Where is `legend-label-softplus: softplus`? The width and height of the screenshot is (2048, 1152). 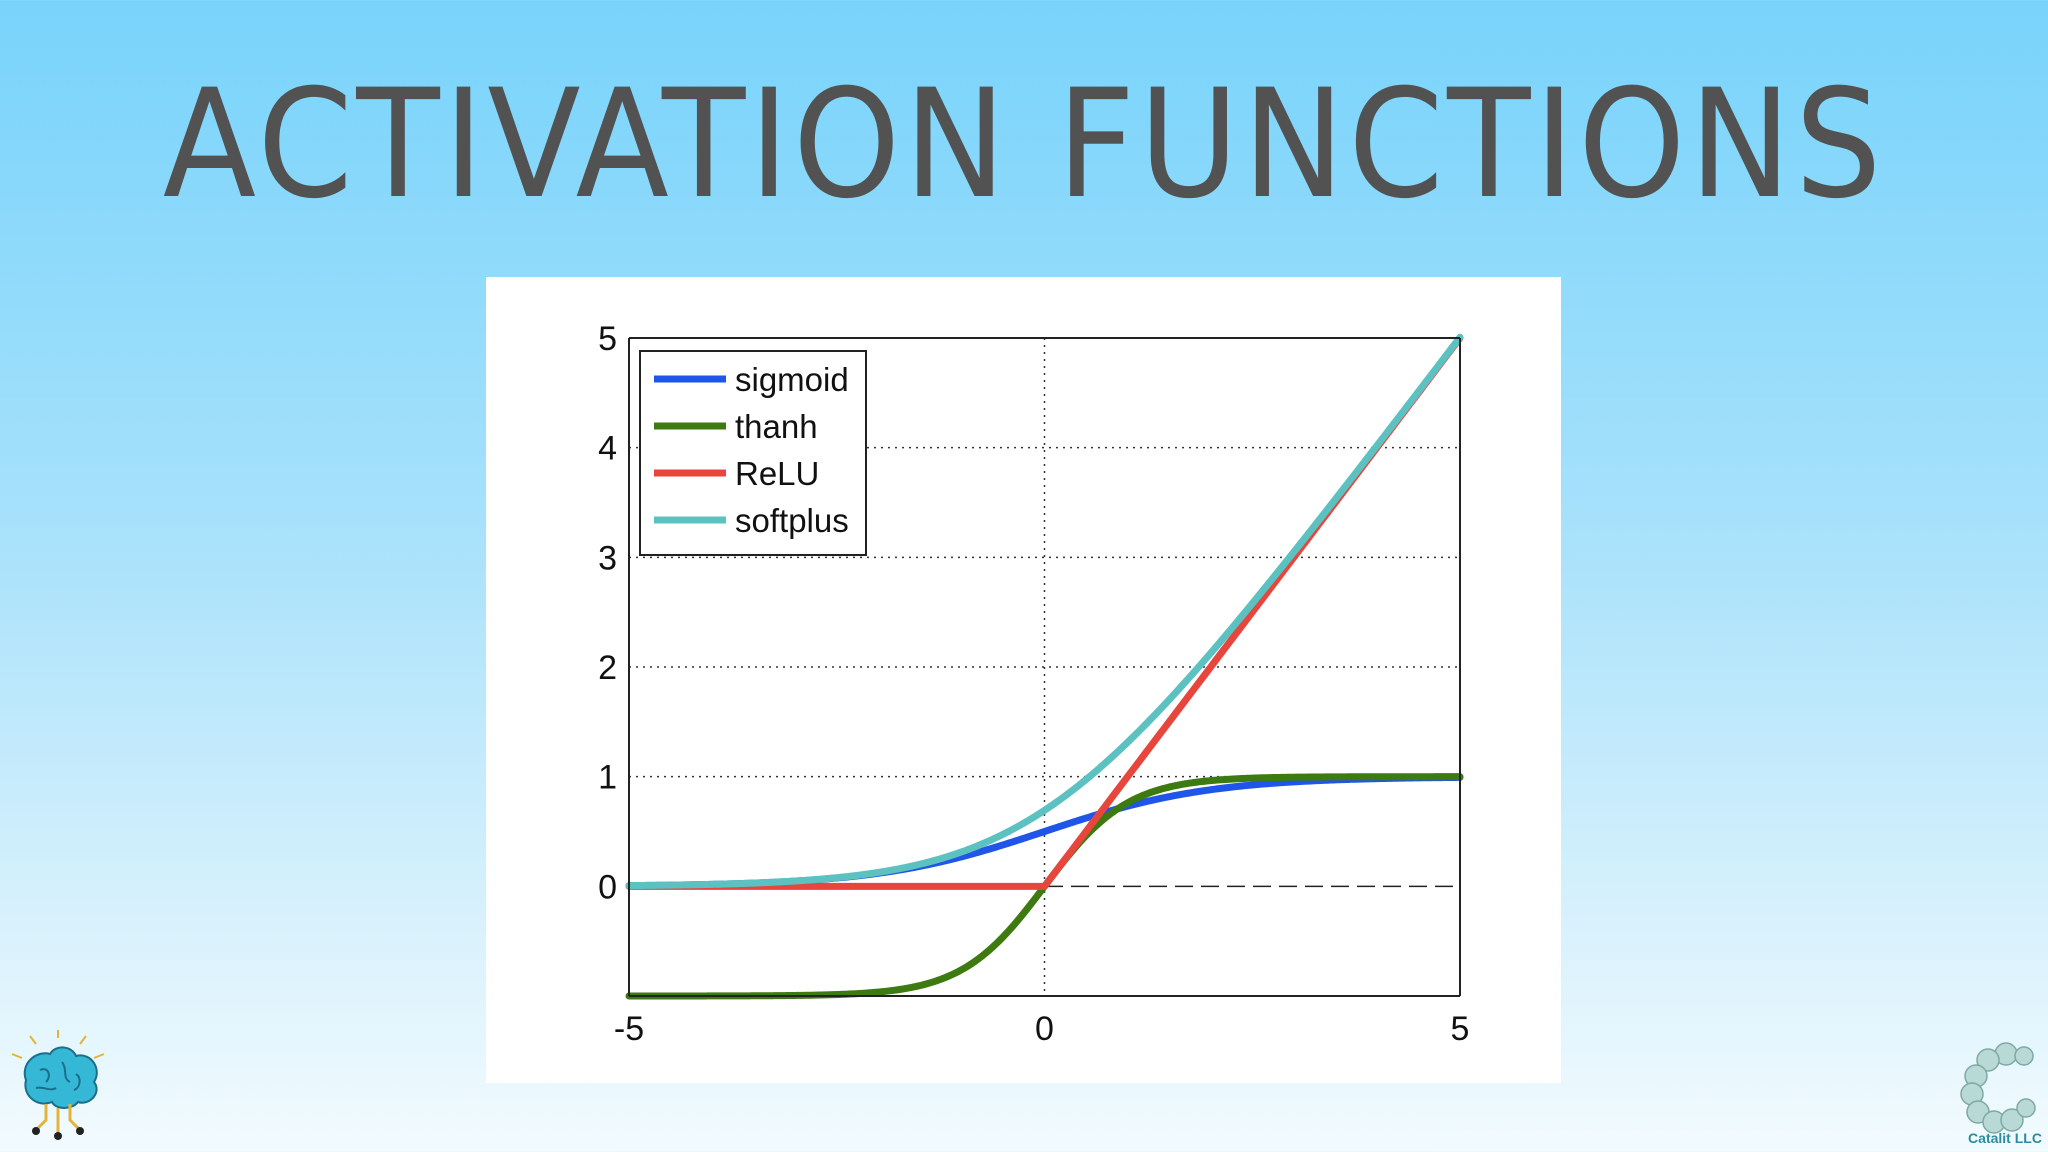
legend-label-softplus: softplus is located at coordinates (792, 520).